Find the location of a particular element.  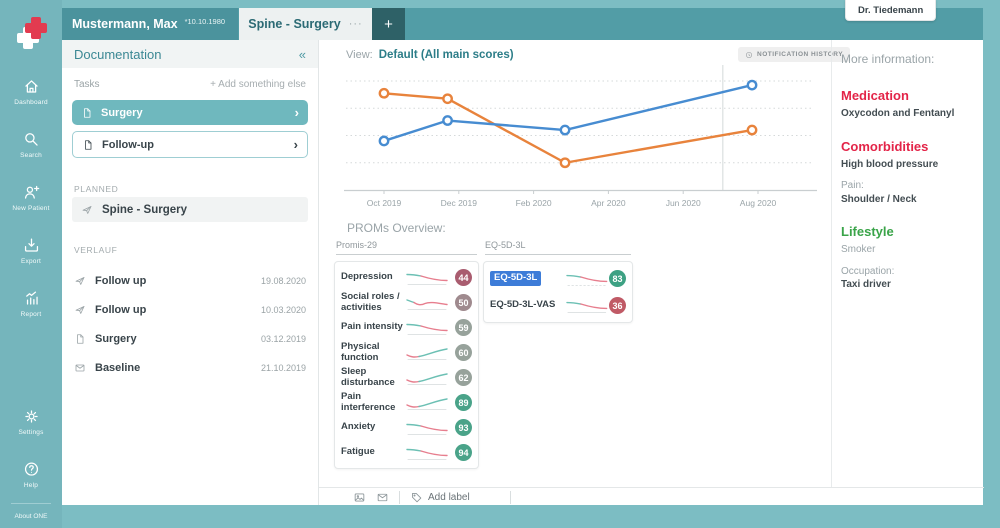

info-section-heading: Comorbidities is located at coordinates (885, 146).